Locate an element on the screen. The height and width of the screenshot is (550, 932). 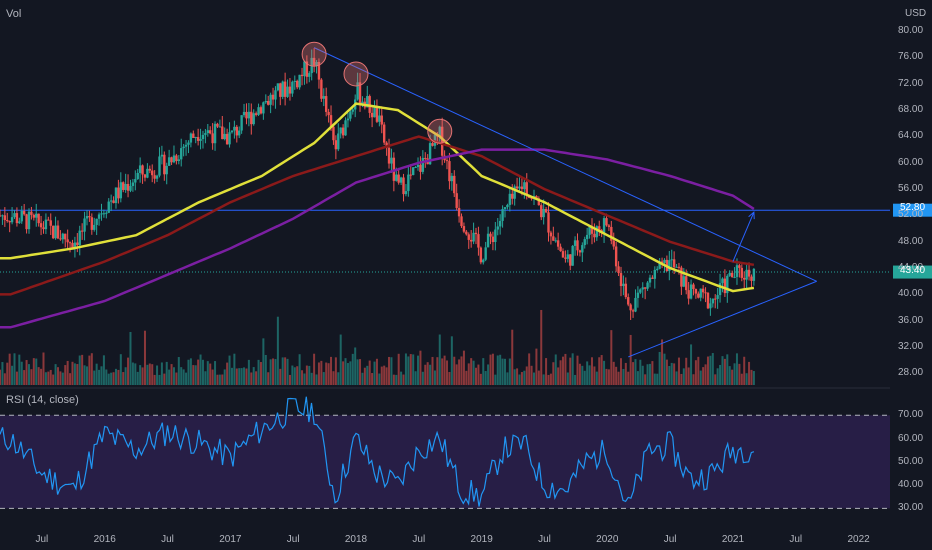
price-tick-label: 28.00 is located at coordinates (911, 373).